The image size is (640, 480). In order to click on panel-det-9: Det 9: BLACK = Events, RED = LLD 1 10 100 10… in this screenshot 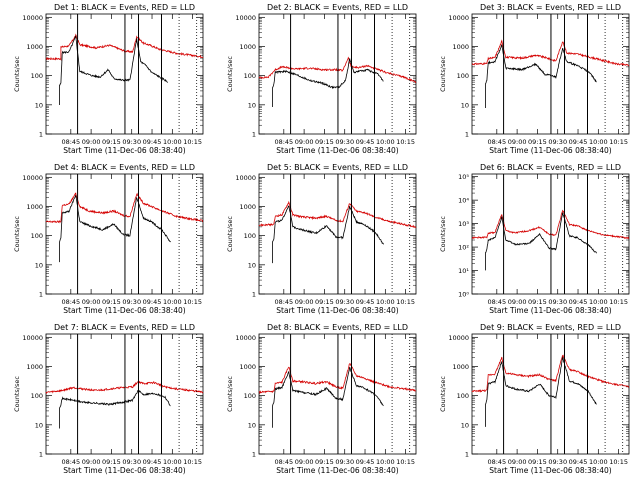, I will do `click(534, 399)`.